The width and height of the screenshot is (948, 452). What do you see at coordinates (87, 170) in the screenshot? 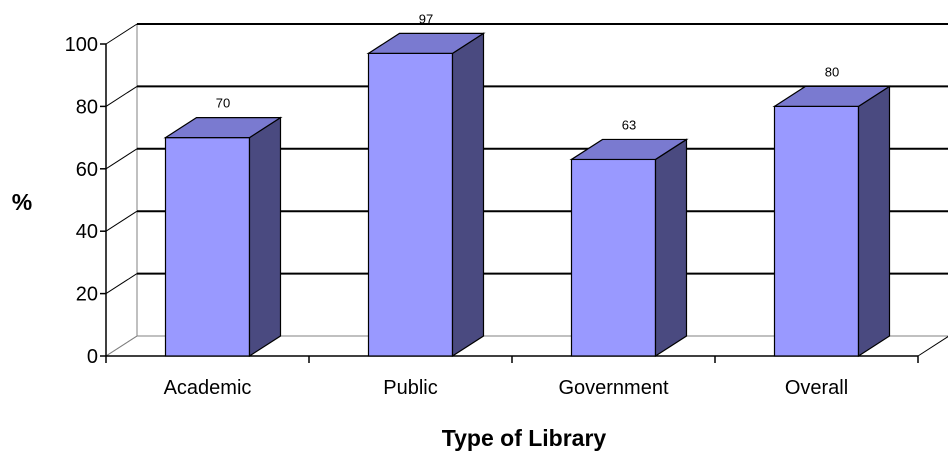
I see `y-tick-label: 60` at bounding box center [87, 170].